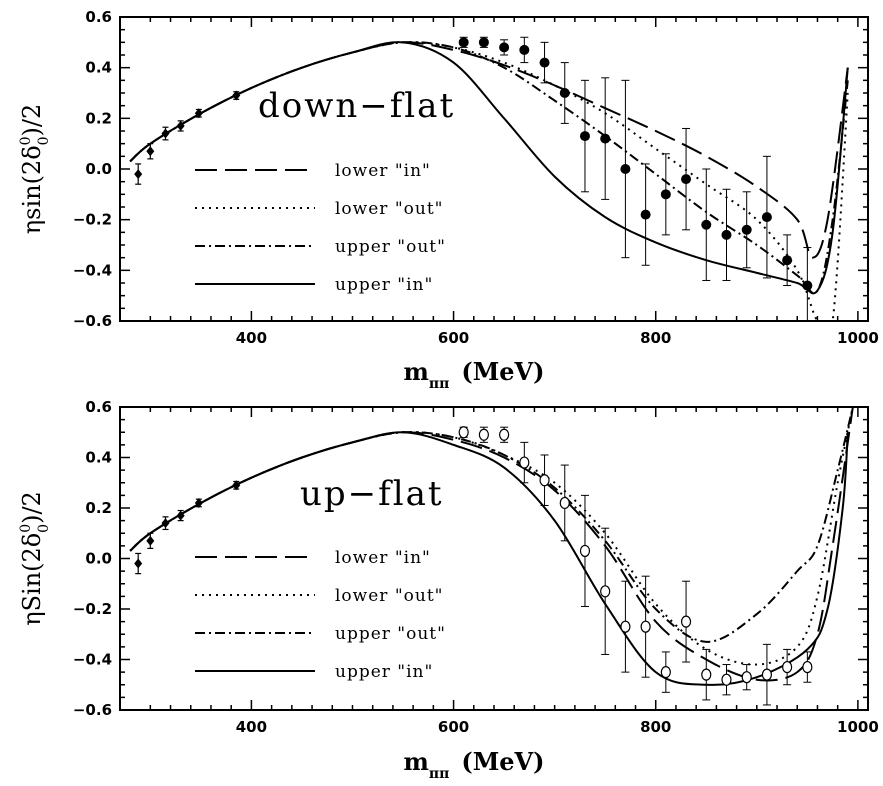  What do you see at coordinates (372, 494) in the screenshot?
I see `panel-label: up−flat` at bounding box center [372, 494].